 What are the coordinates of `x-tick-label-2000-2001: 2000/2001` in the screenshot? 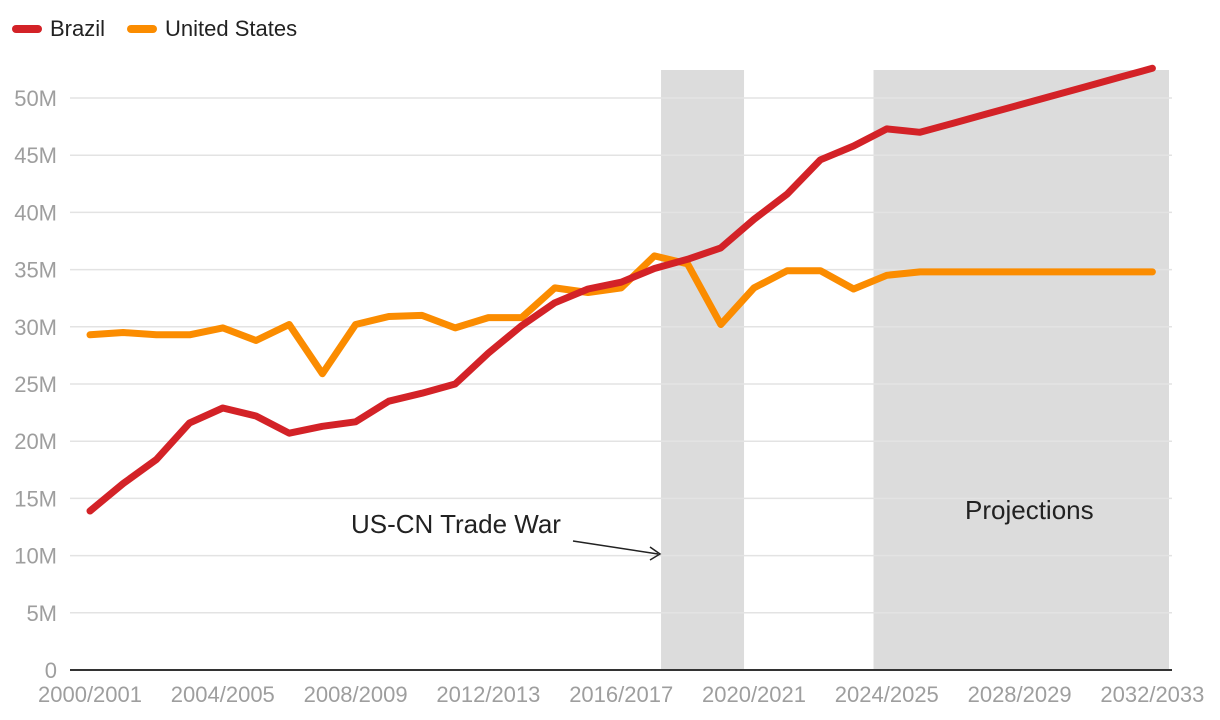 It's located at (90, 694).